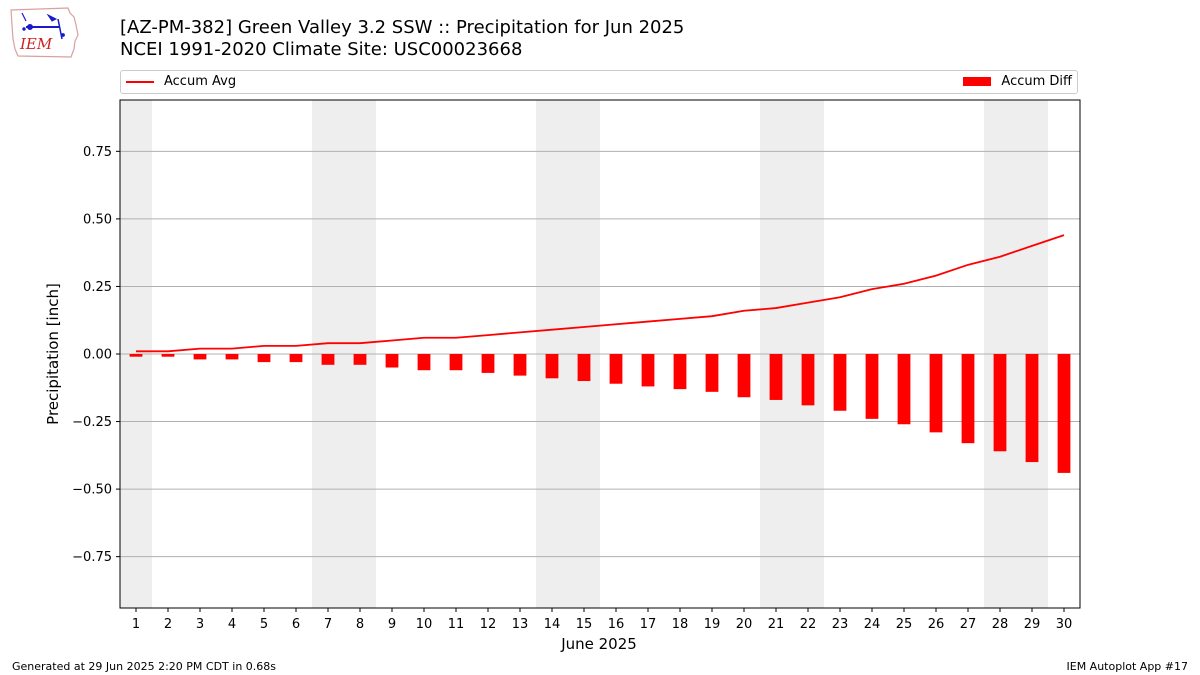  What do you see at coordinates (43, 26) in the screenshot?
I see `weather-instrument-icon` at bounding box center [43, 26].